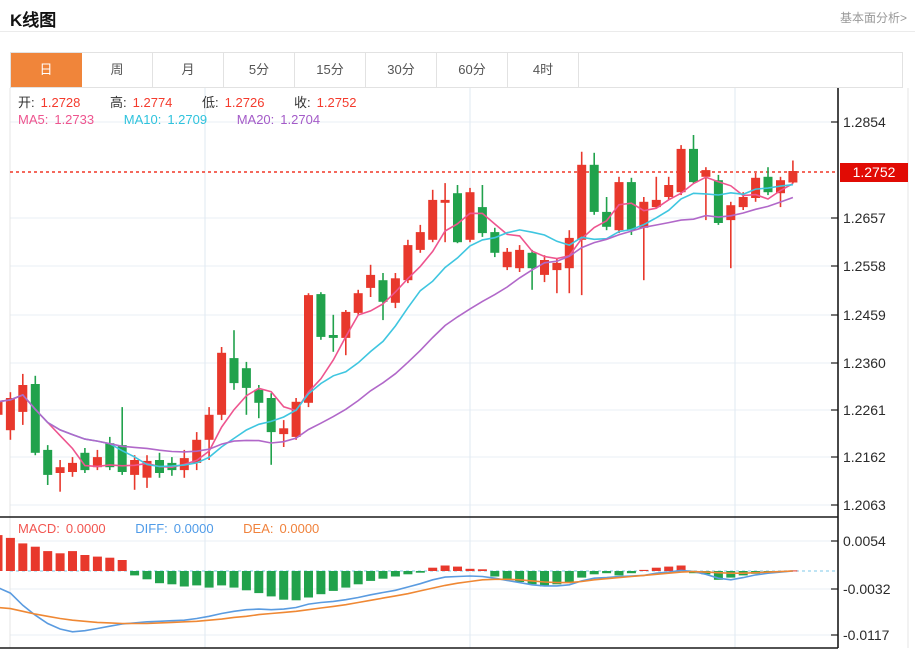  Describe the element at coordinates (117, 70) in the screenshot. I see `tab-week: 周` at that location.